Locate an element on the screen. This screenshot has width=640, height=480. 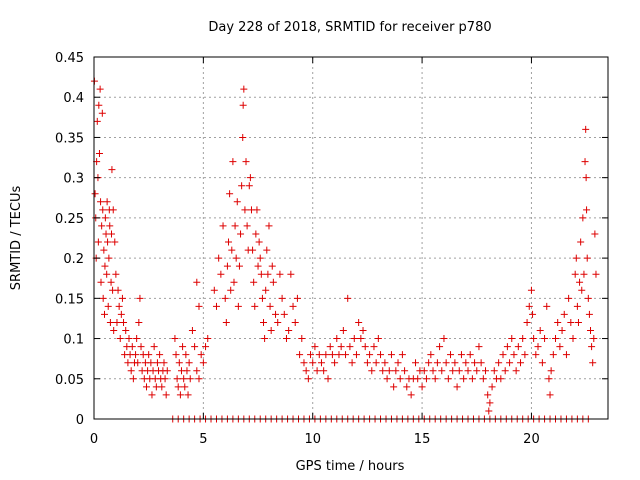
y-tick-label: 0.1 is located at coordinates (73, 340).